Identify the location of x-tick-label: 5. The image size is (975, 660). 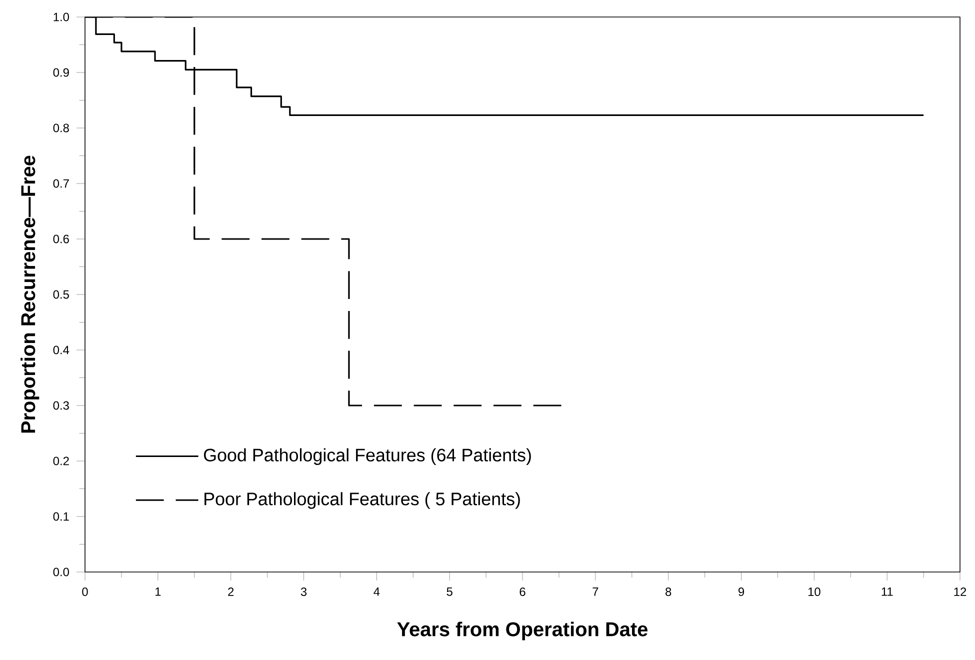
(449, 592).